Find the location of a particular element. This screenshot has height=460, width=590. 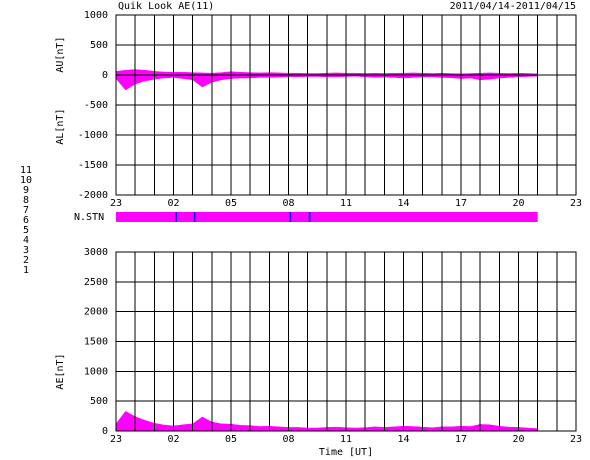

y-tick-label: 2000 is located at coordinates (96, 312).